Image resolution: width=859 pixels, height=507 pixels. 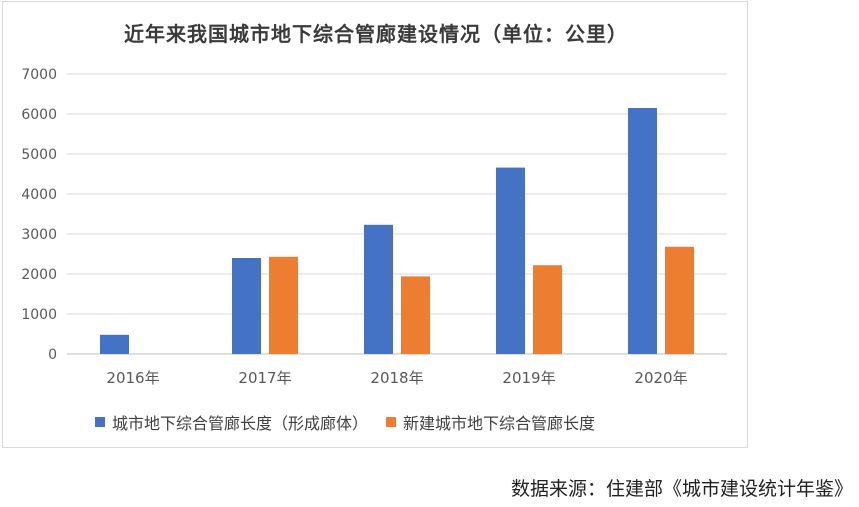 I want to click on legend-label-series-2: 新建城市地下综合管廊长度, so click(x=499, y=423).